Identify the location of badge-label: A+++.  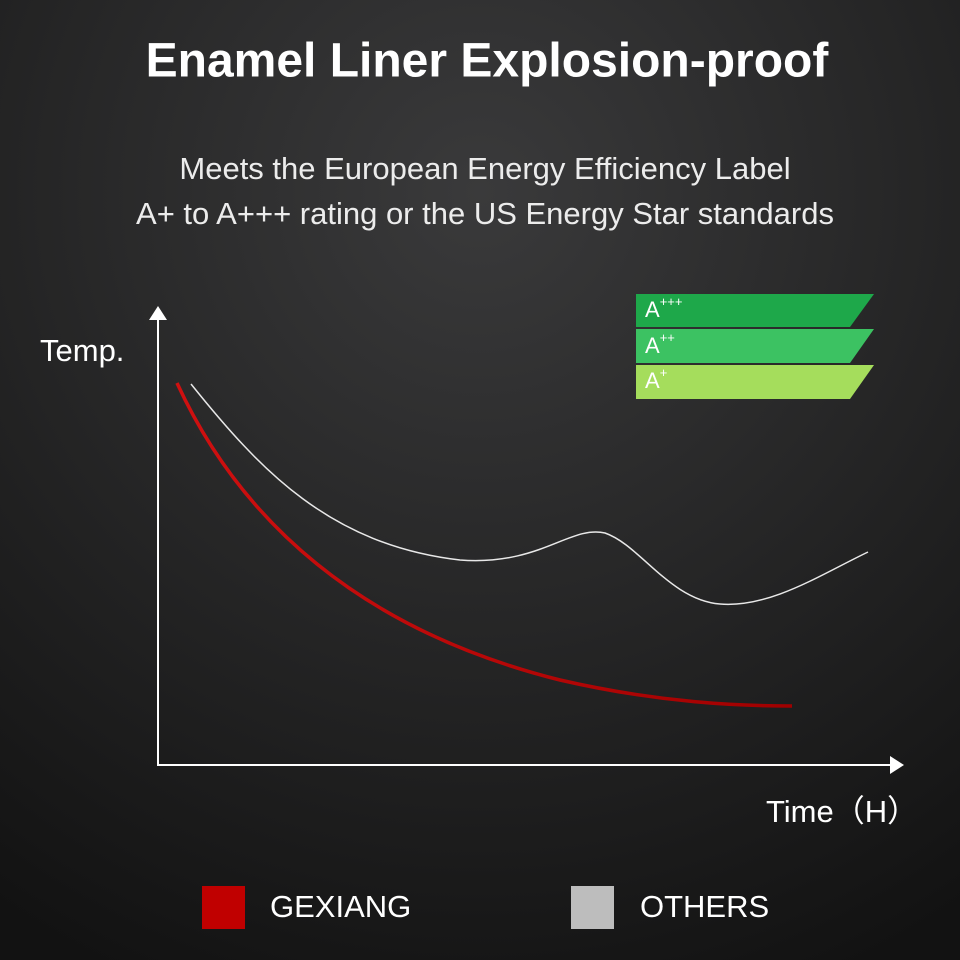
(663, 307).